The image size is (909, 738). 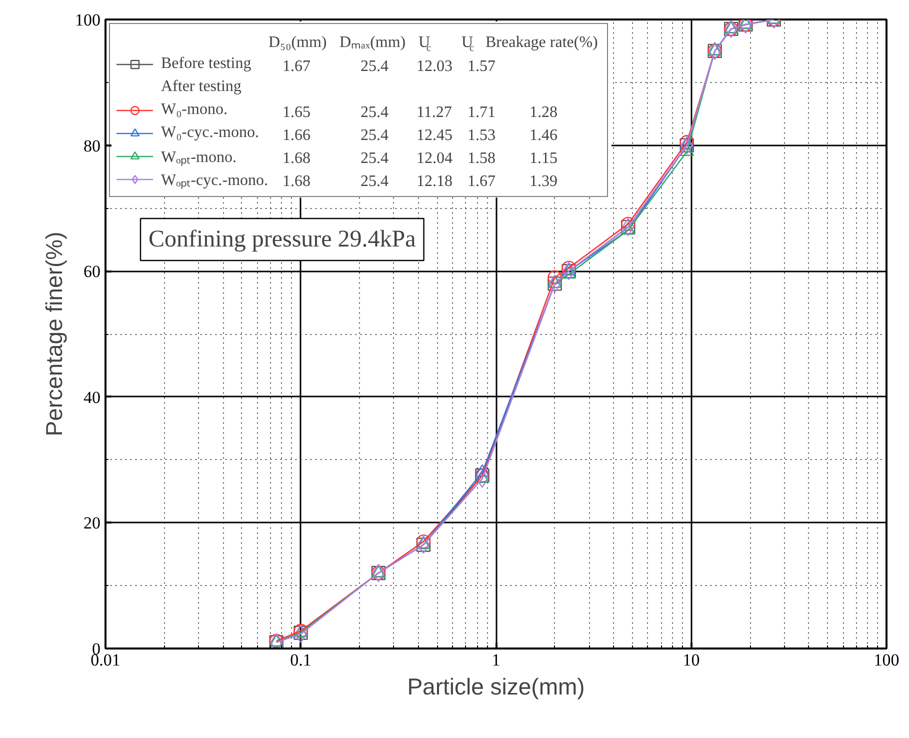 I want to click on y-axis-title: Percentage finer(%), so click(x=54, y=334).